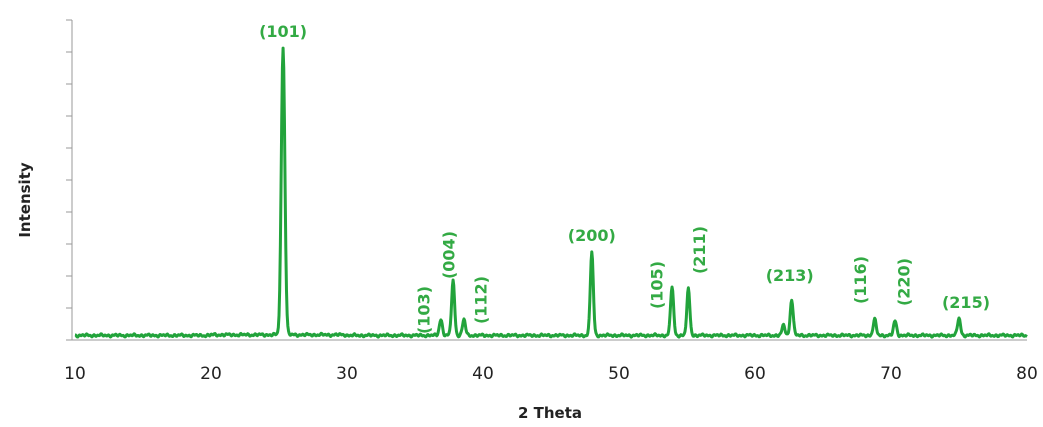  What do you see at coordinates (423, 310) in the screenshot?
I see `peak-label: (103)` at bounding box center [423, 310].